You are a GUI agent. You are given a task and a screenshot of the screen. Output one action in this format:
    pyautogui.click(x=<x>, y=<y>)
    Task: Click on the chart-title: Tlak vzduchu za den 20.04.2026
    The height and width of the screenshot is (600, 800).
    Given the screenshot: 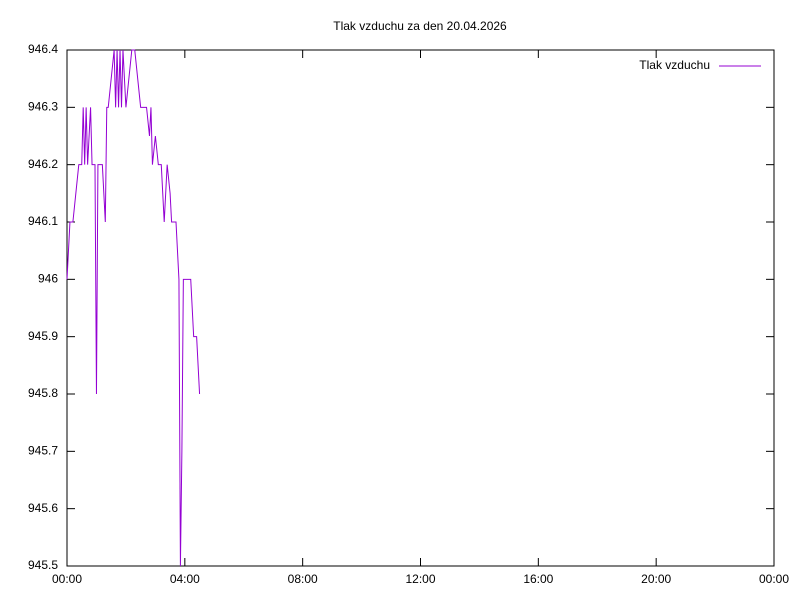 What is the action you would take?
    pyautogui.click(x=420, y=26)
    